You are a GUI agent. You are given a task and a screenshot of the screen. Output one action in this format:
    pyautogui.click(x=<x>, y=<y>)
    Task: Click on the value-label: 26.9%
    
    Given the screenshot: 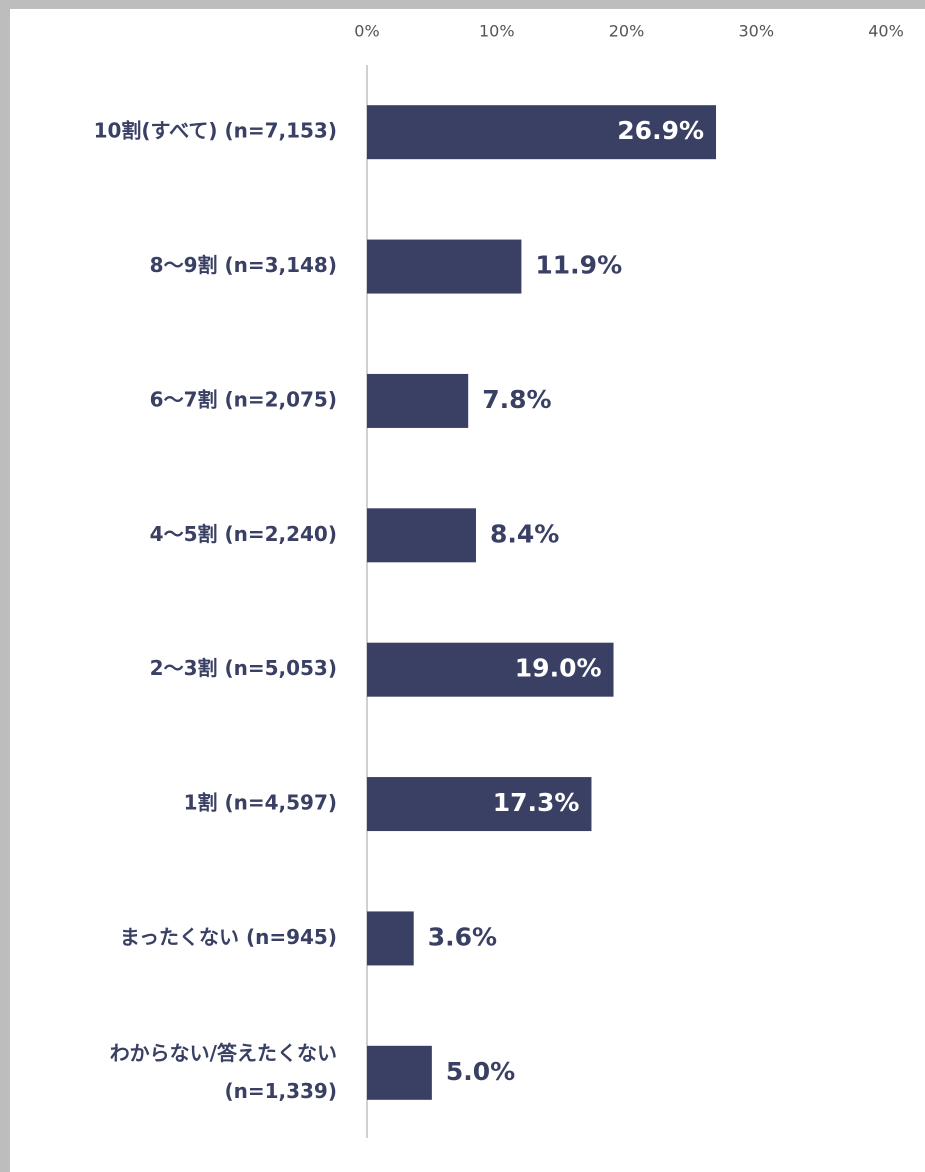 What is the action you would take?
    pyautogui.click(x=660, y=130)
    